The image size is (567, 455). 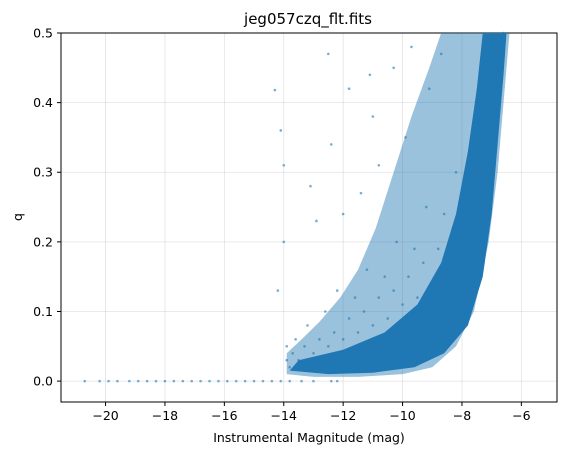 I want to click on x-tick-label: −20, so click(x=105, y=415).